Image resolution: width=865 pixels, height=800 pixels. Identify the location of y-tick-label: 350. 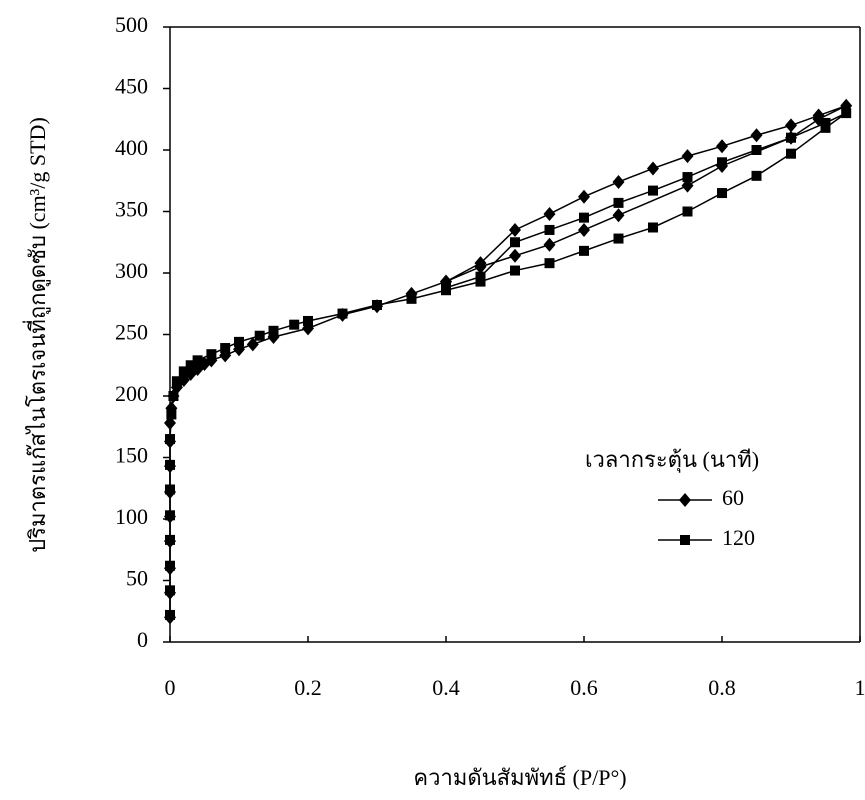
(131, 209).